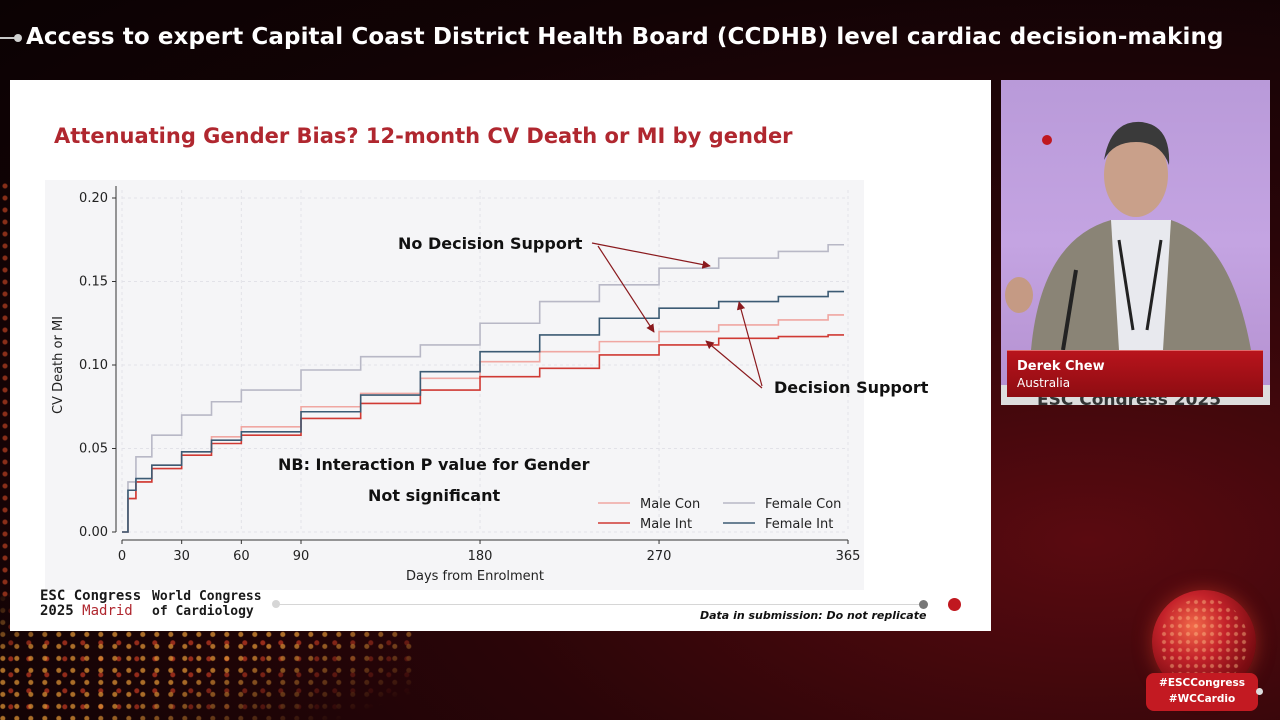  What do you see at coordinates (848, 556) in the screenshot?
I see `x-tick-label: 365` at bounding box center [848, 556].